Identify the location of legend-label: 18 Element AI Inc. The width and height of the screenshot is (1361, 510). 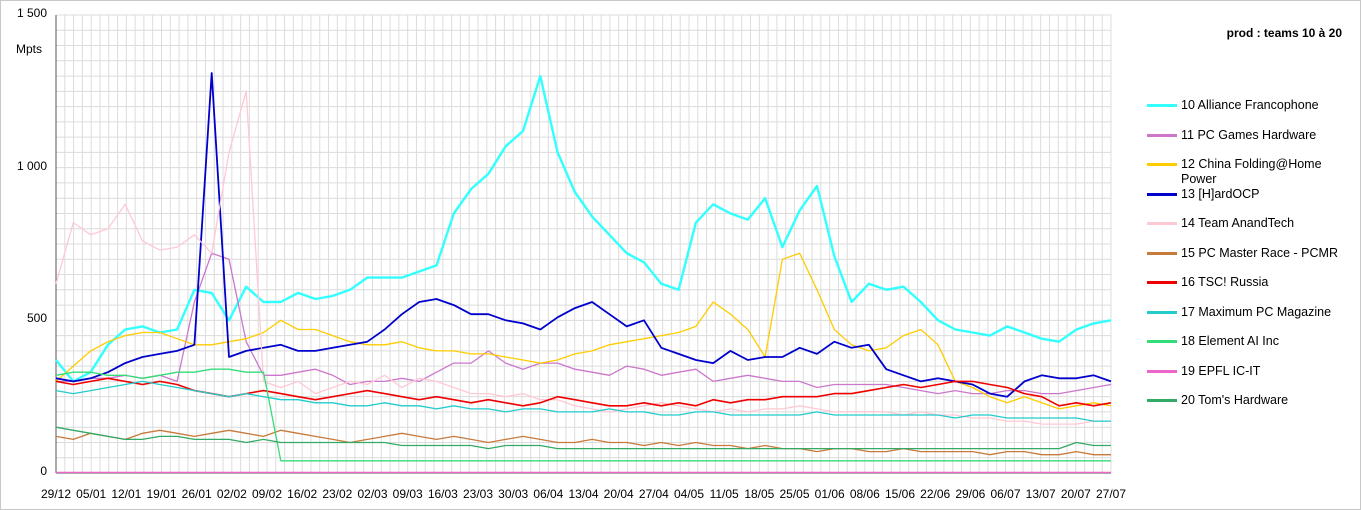
(1230, 341).